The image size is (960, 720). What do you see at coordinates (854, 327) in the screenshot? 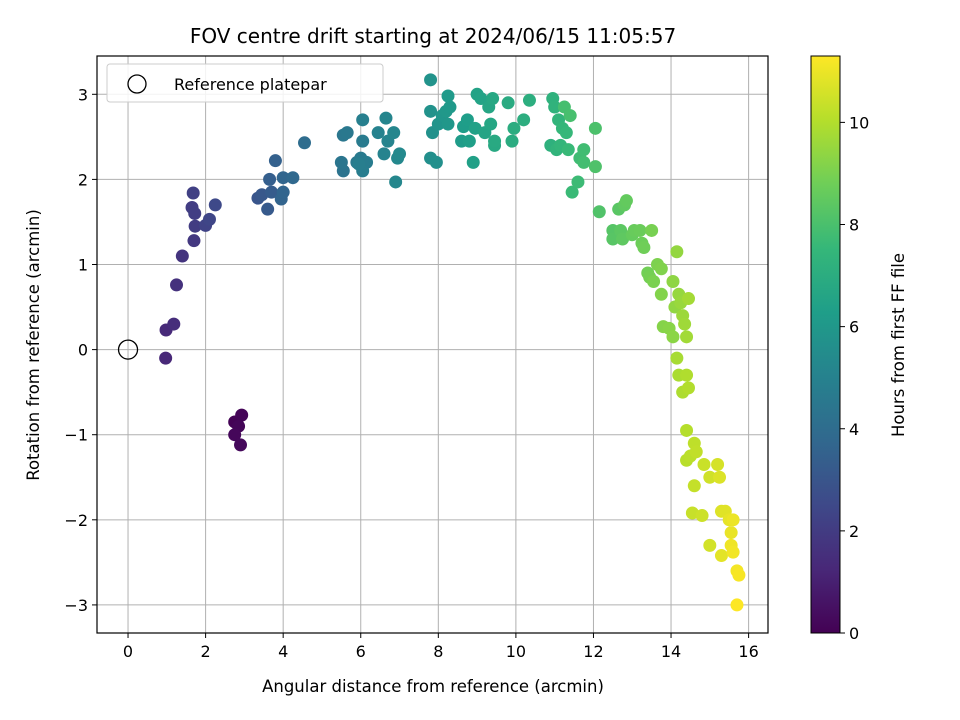
I see `colorbar-tick-label: 6` at bounding box center [854, 327].